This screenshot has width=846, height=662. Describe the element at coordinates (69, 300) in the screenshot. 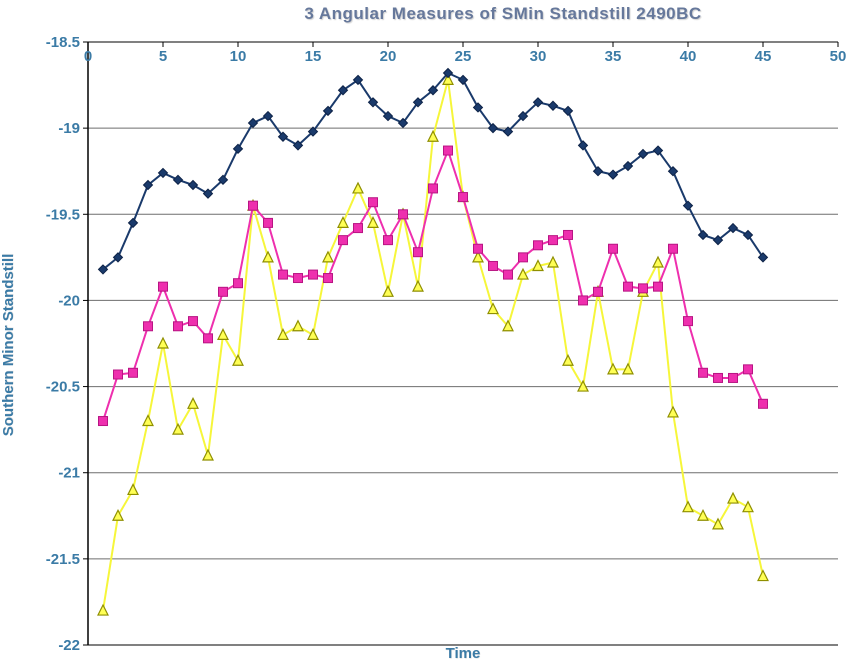

I see `svg-text: -20` at that location.